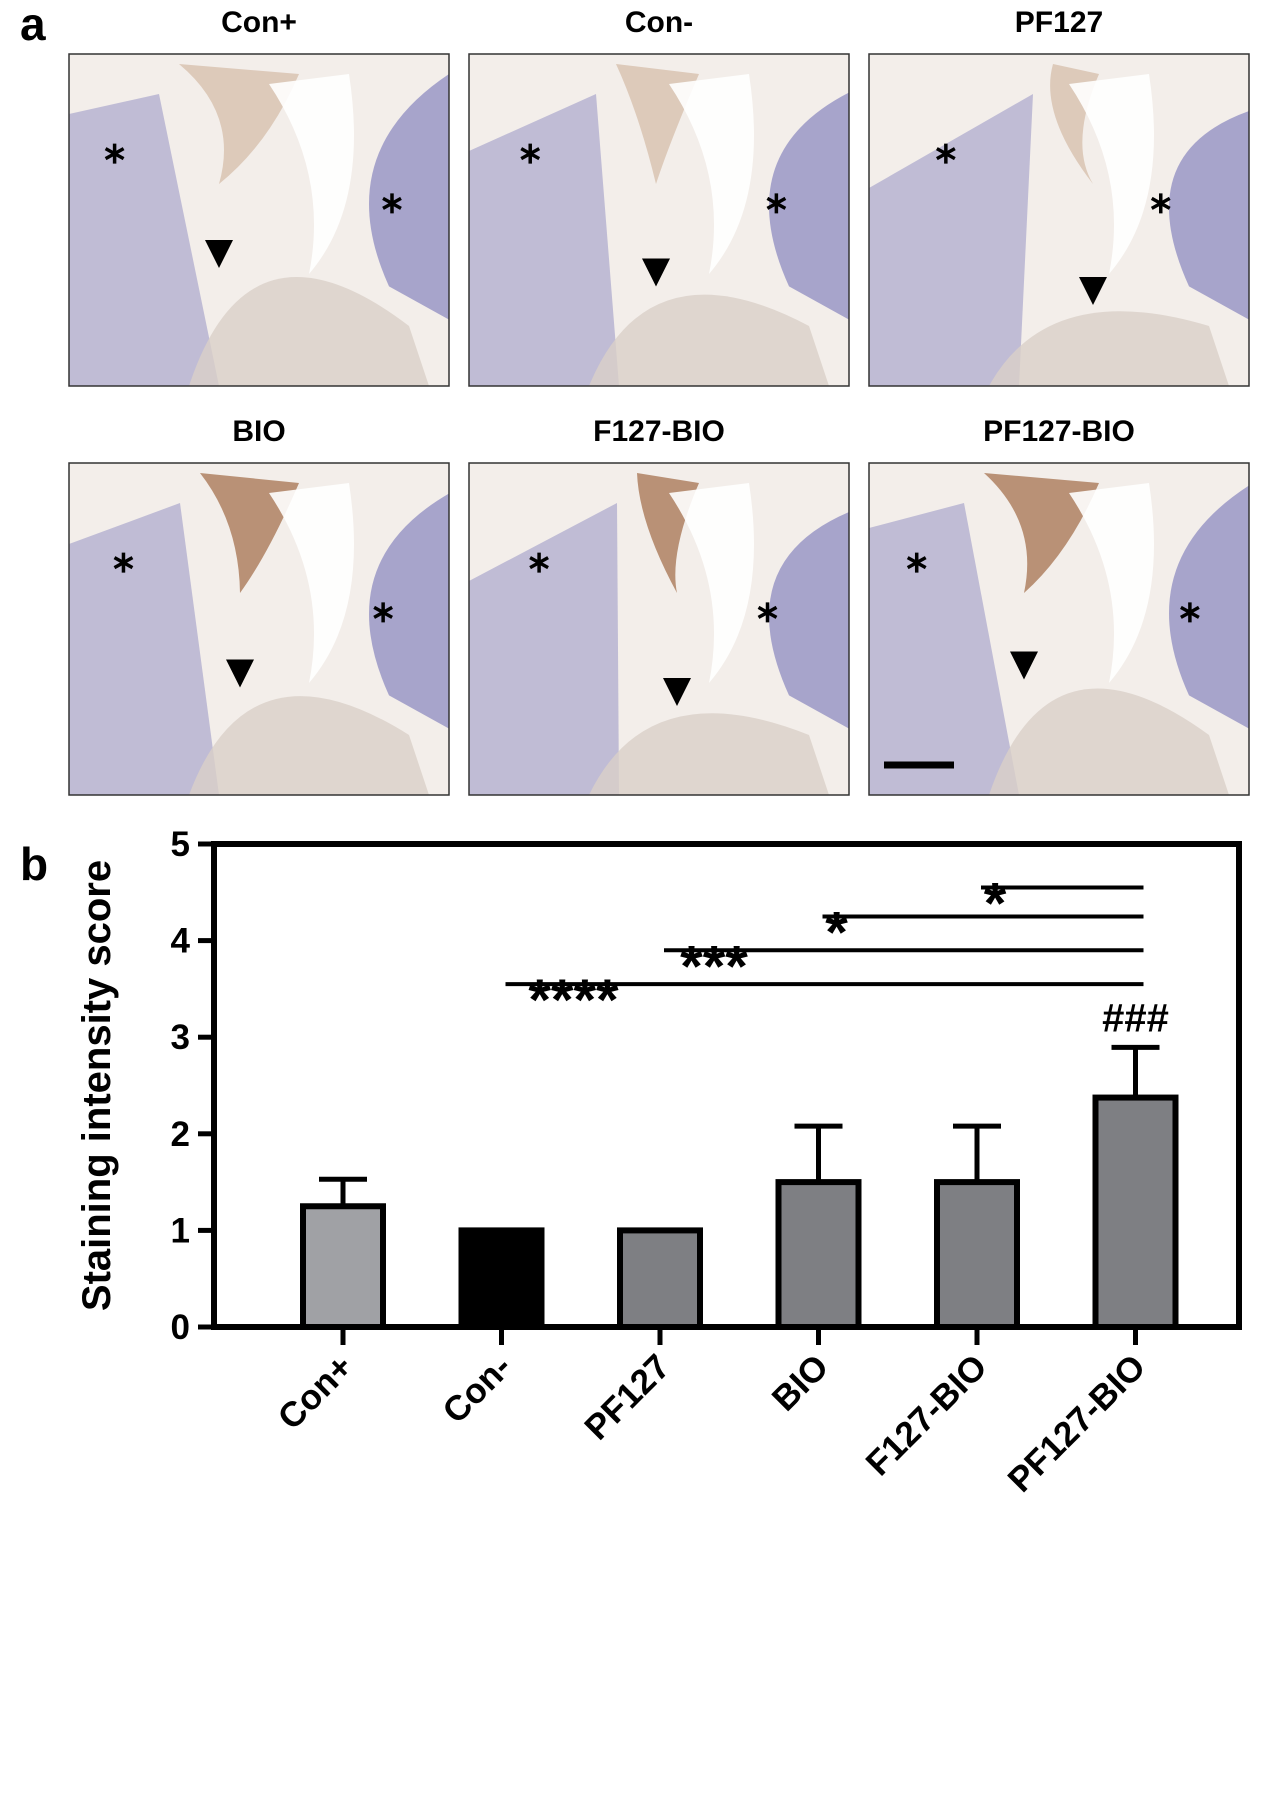 The width and height of the screenshot is (1263, 1800). What do you see at coordinates (180, 1134) in the screenshot?
I see `y-tick-label: 2` at bounding box center [180, 1134].